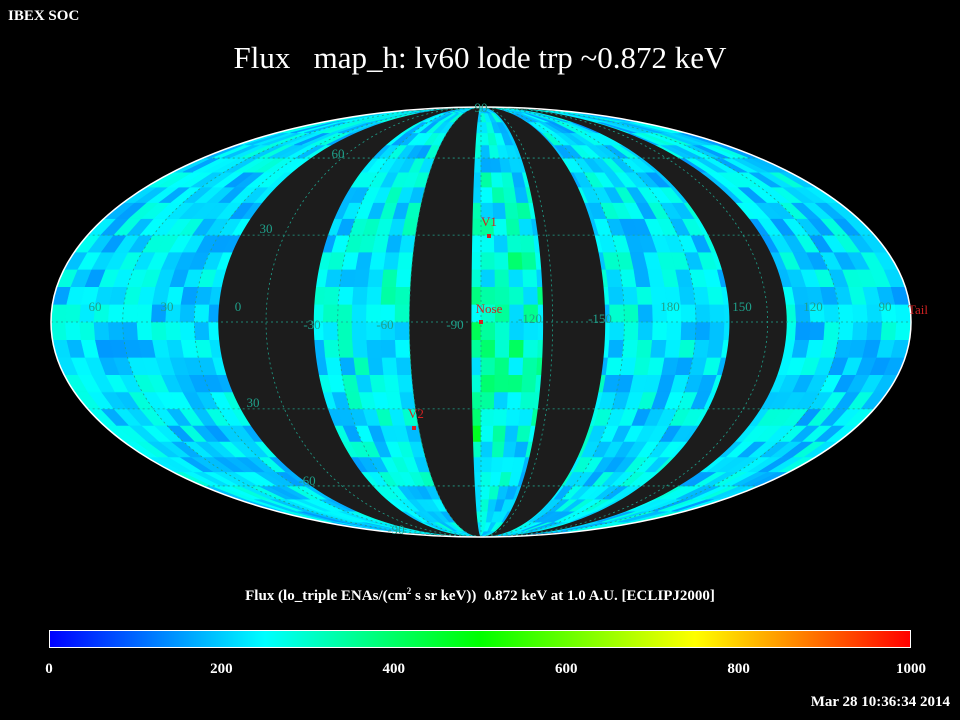 The height and width of the screenshot is (720, 960). What do you see at coordinates (44, 16) in the screenshot?
I see `corner-label: IBEX SOC` at bounding box center [44, 16].